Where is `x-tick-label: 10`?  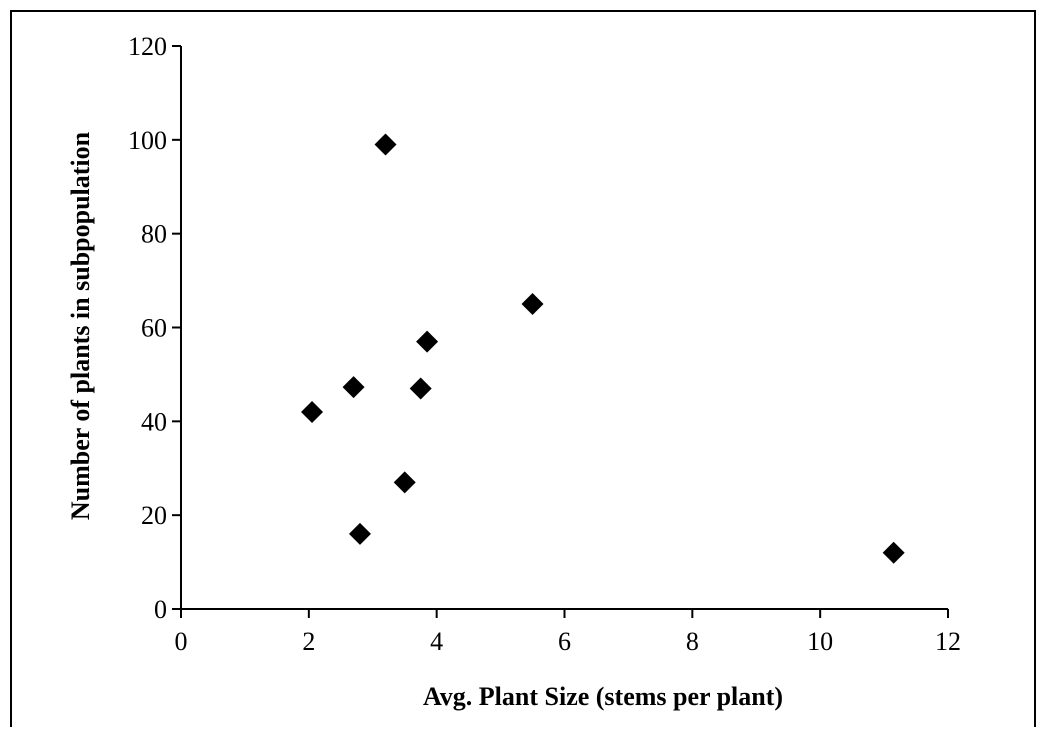
x-tick-label: 10 is located at coordinates (820, 641).